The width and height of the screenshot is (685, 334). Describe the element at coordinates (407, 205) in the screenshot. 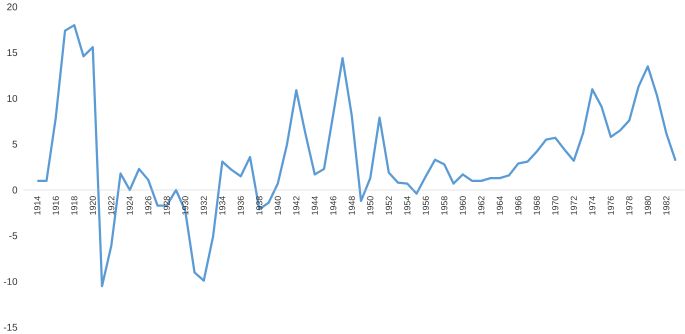

I see `x-tick-label: 1954` at that location.